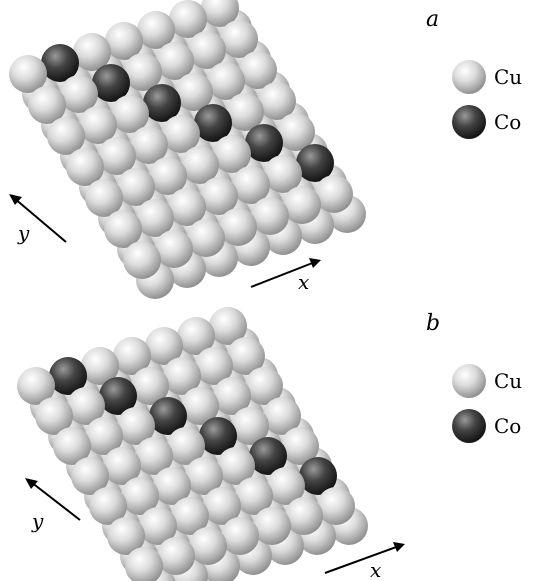 The height and width of the screenshot is (581, 535). Describe the element at coordinates (507, 122) in the screenshot. I see `legend-a-co-label: Co` at that location.